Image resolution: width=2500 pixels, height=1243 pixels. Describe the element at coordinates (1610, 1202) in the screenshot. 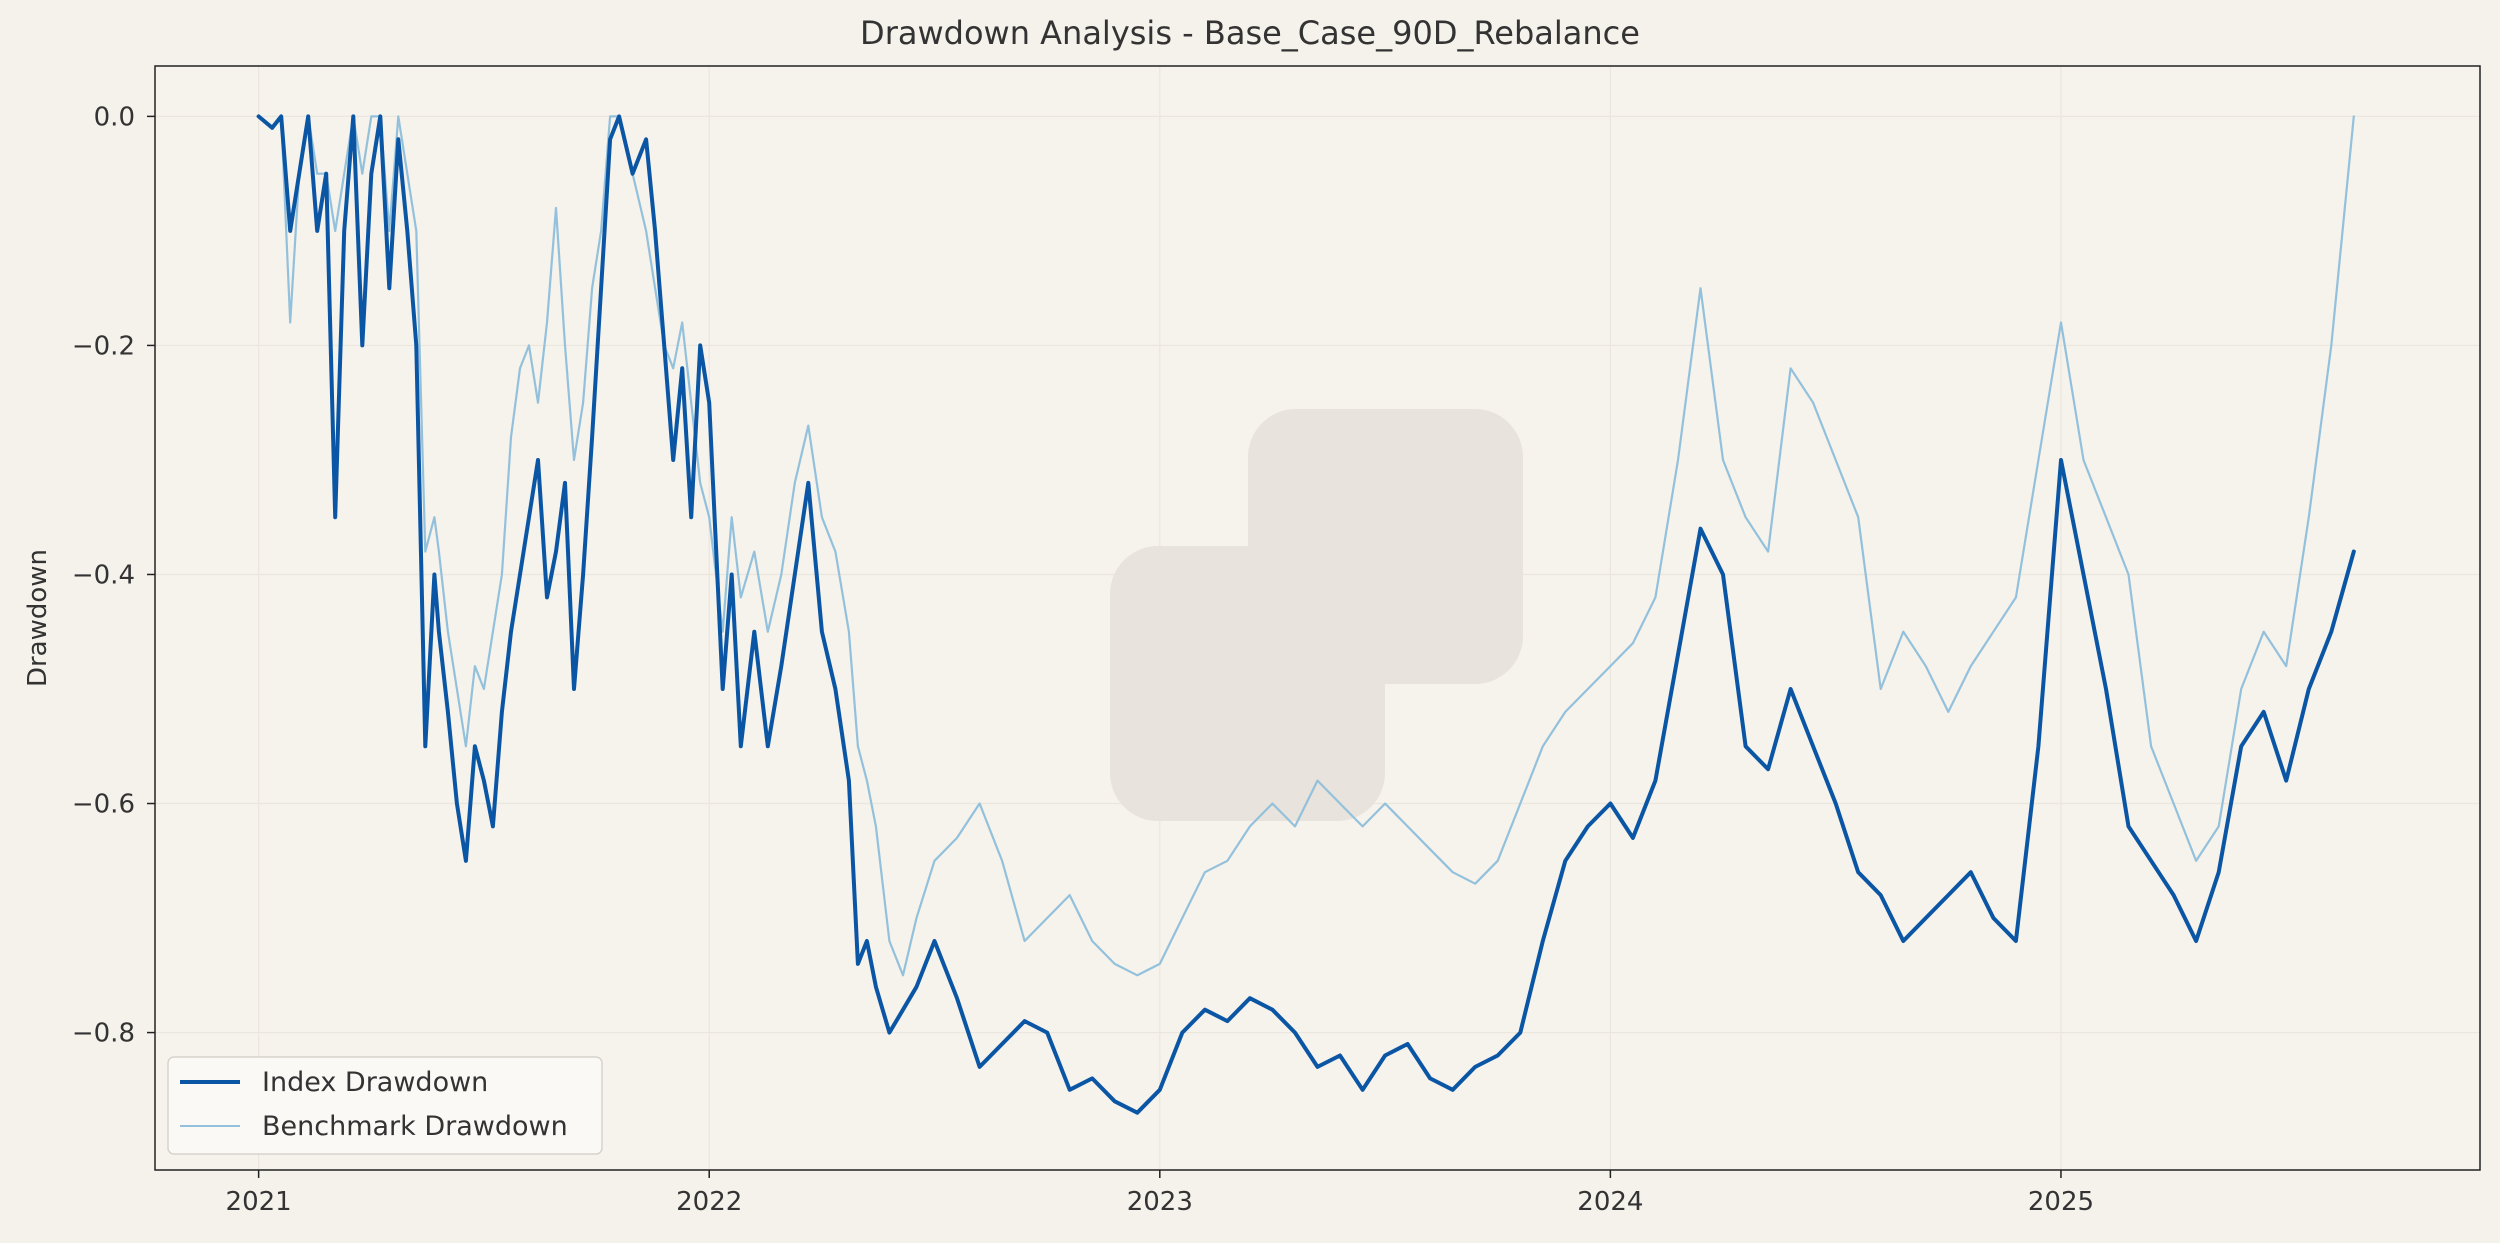

I see `x-tick-label: 2024` at that location.